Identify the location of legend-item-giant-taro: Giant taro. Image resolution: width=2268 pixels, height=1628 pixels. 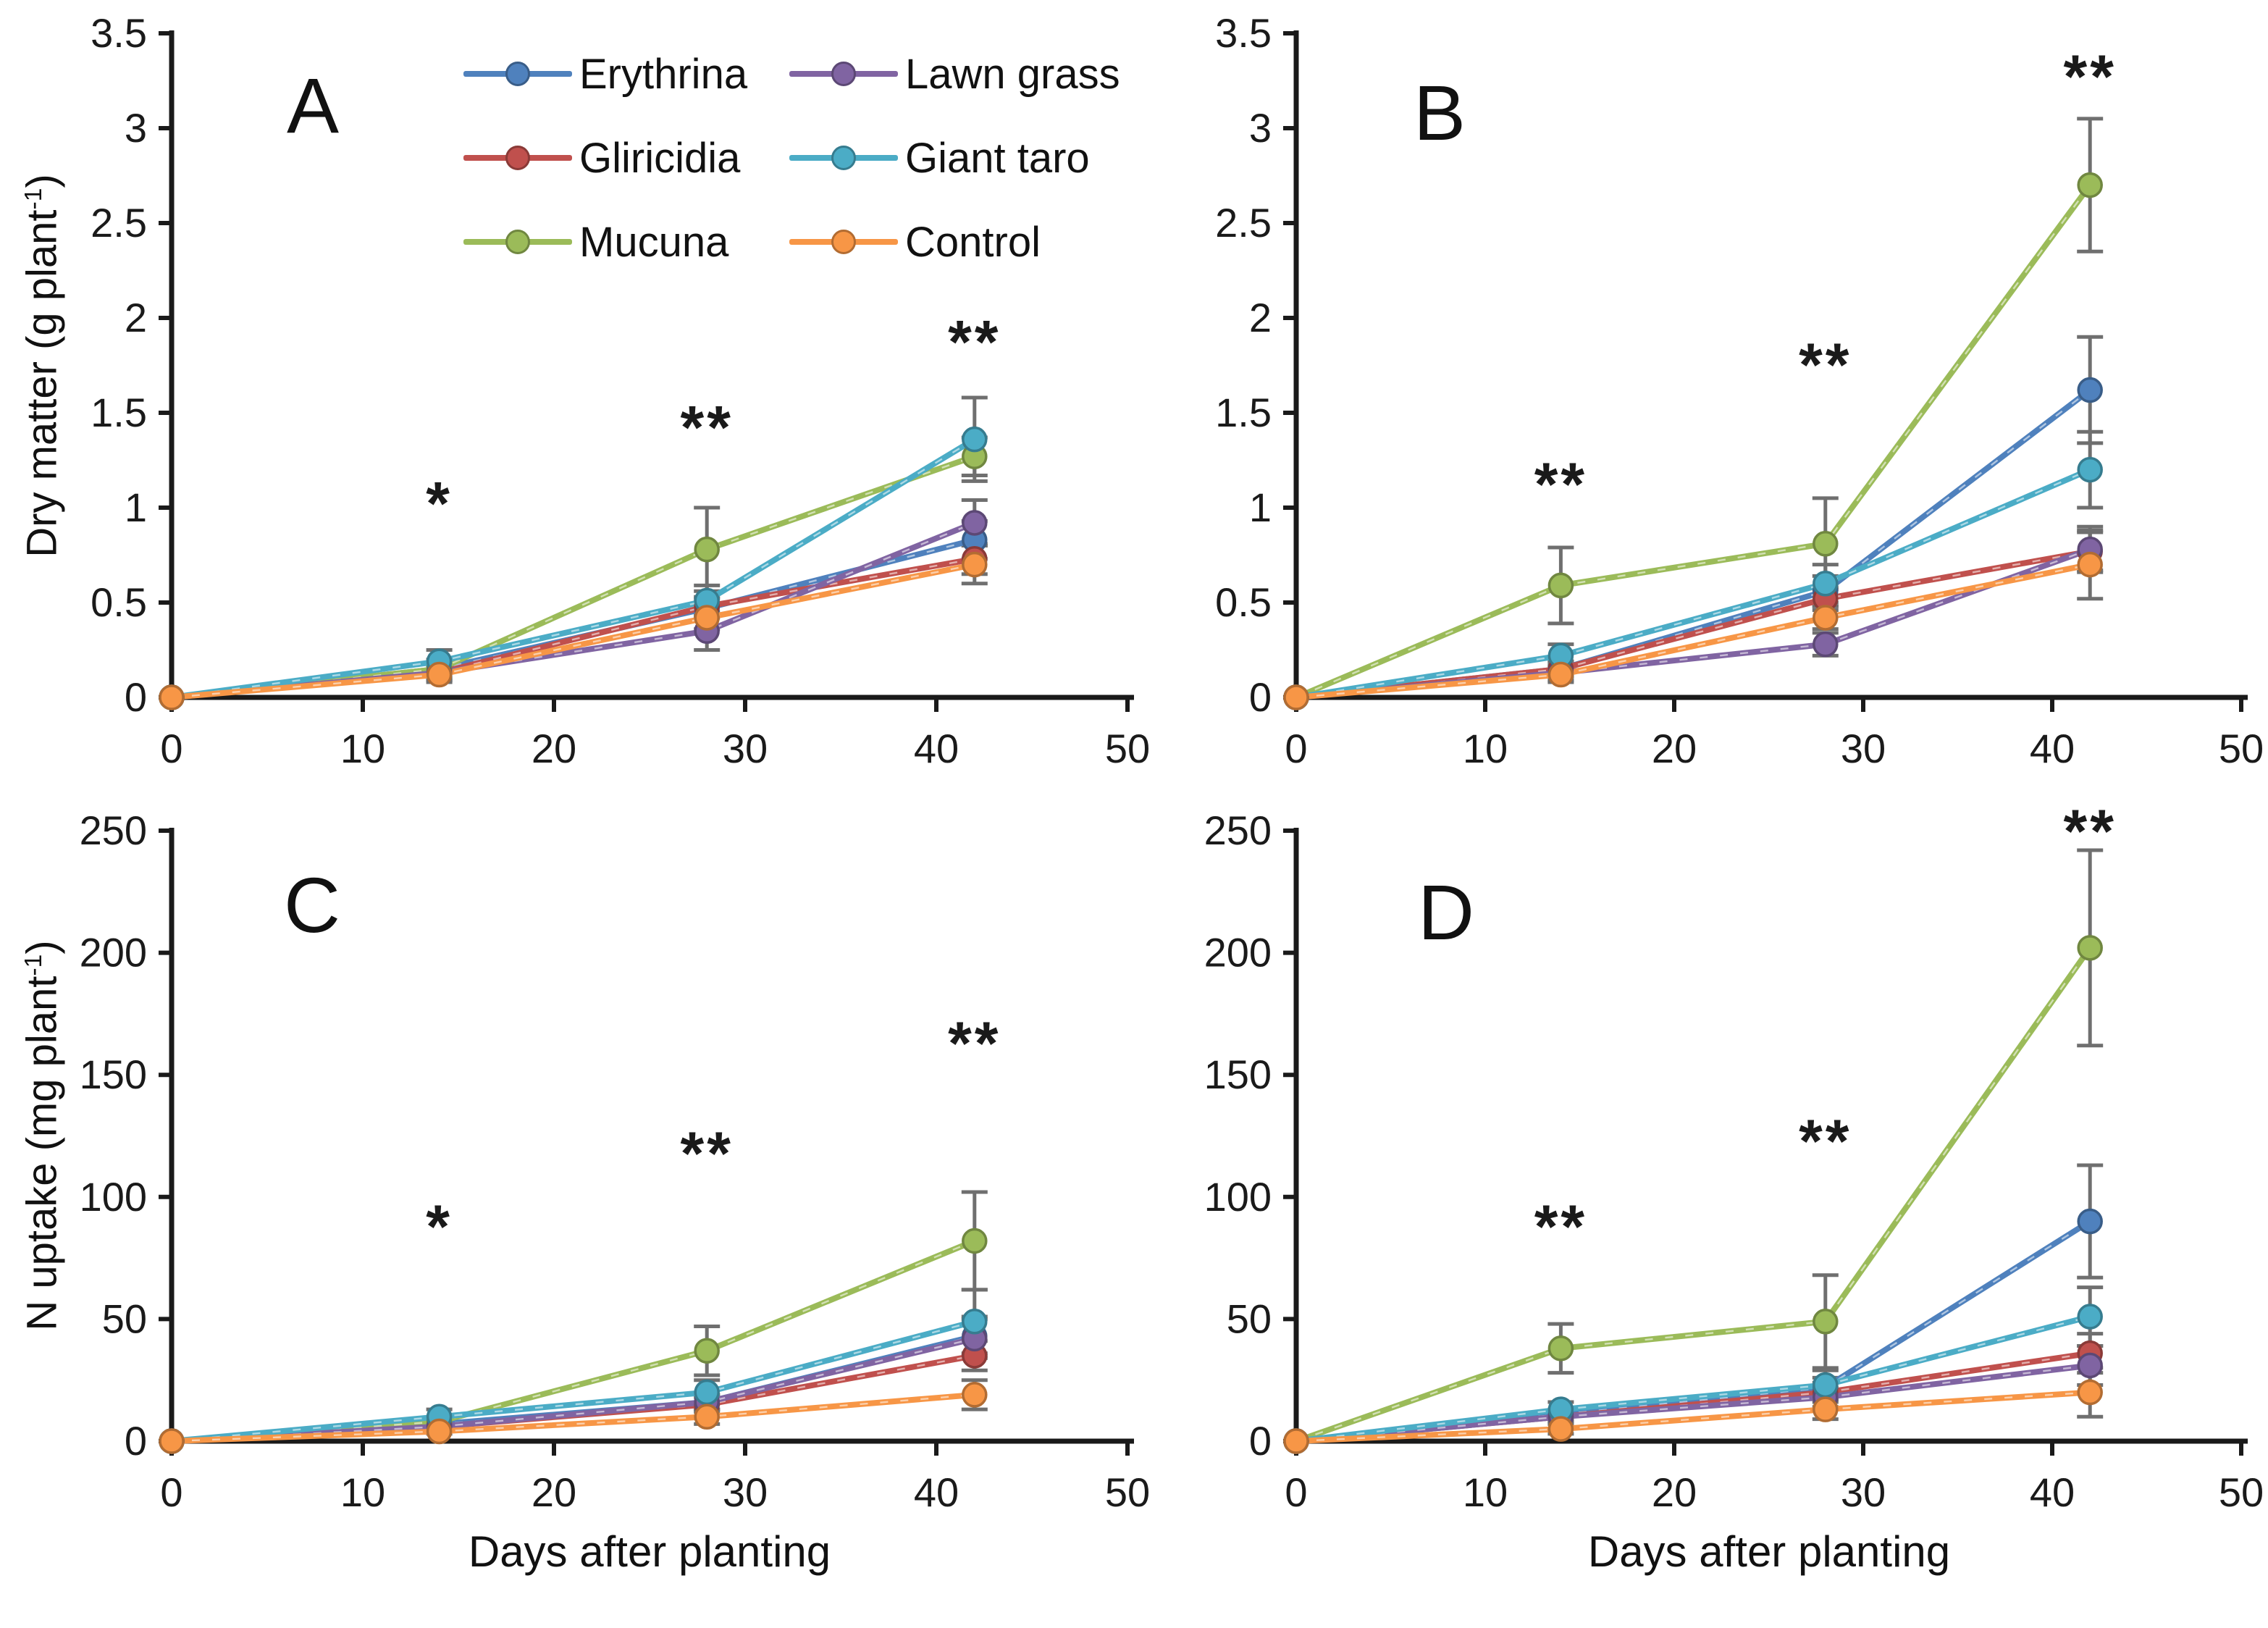
(939, 158).